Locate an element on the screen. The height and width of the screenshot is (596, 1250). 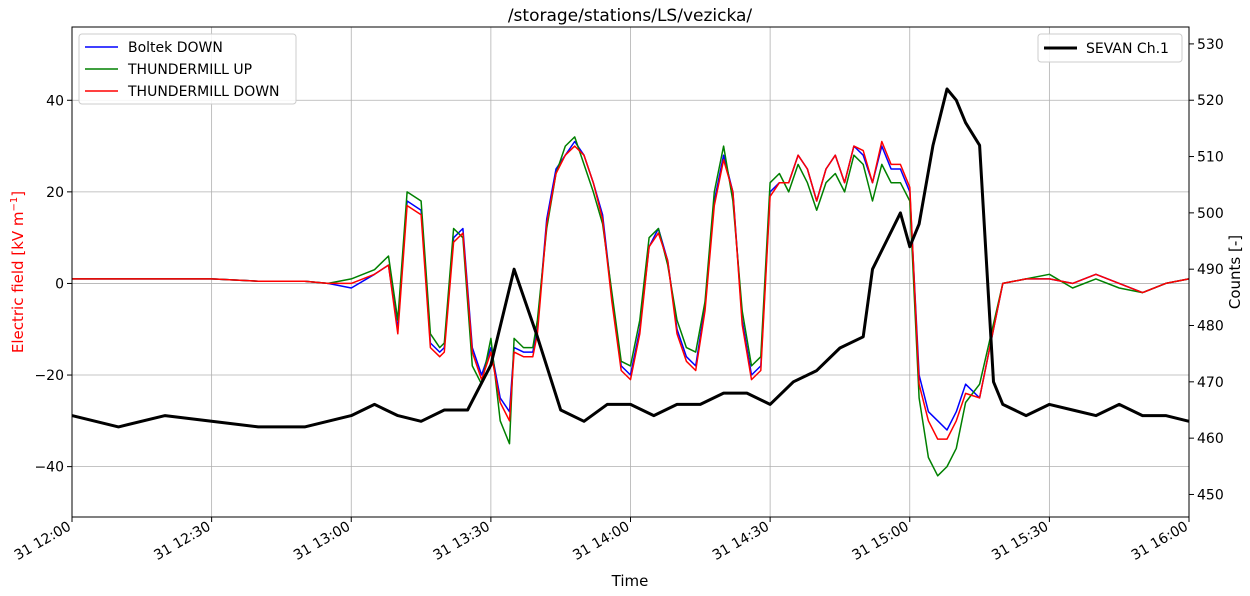
left-axis-ticks: −40 −20 0 20 40 is located at coordinates (53, 284).